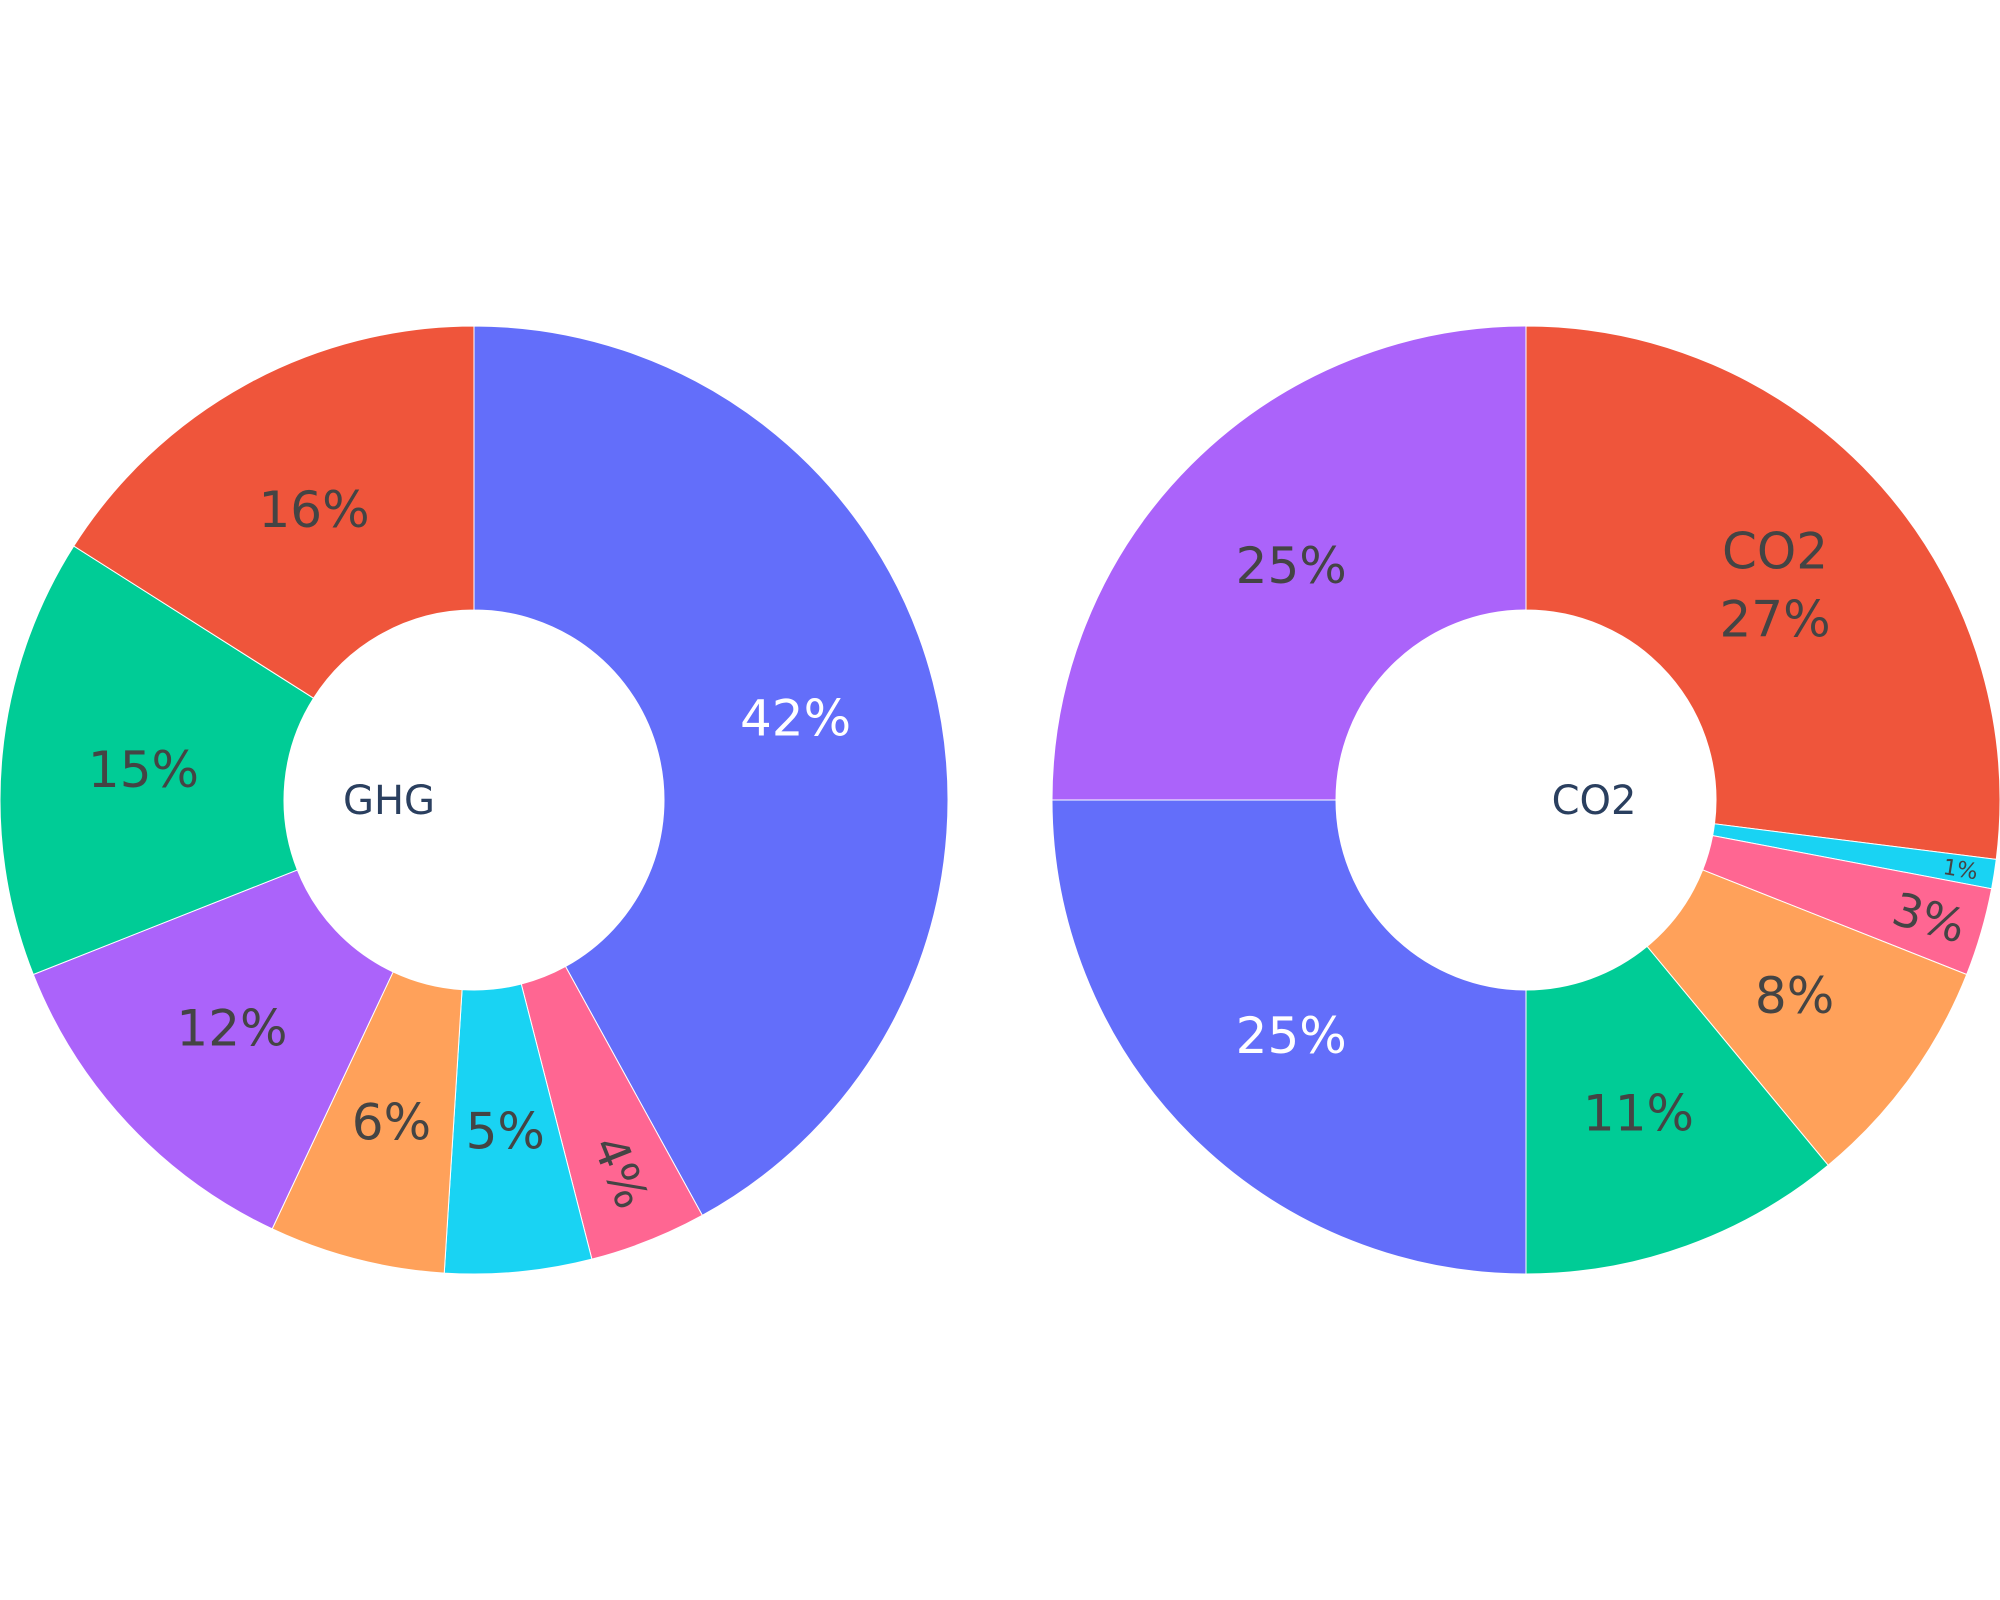  I want to click on slice-label-4: 8%, so click(1794, 996).